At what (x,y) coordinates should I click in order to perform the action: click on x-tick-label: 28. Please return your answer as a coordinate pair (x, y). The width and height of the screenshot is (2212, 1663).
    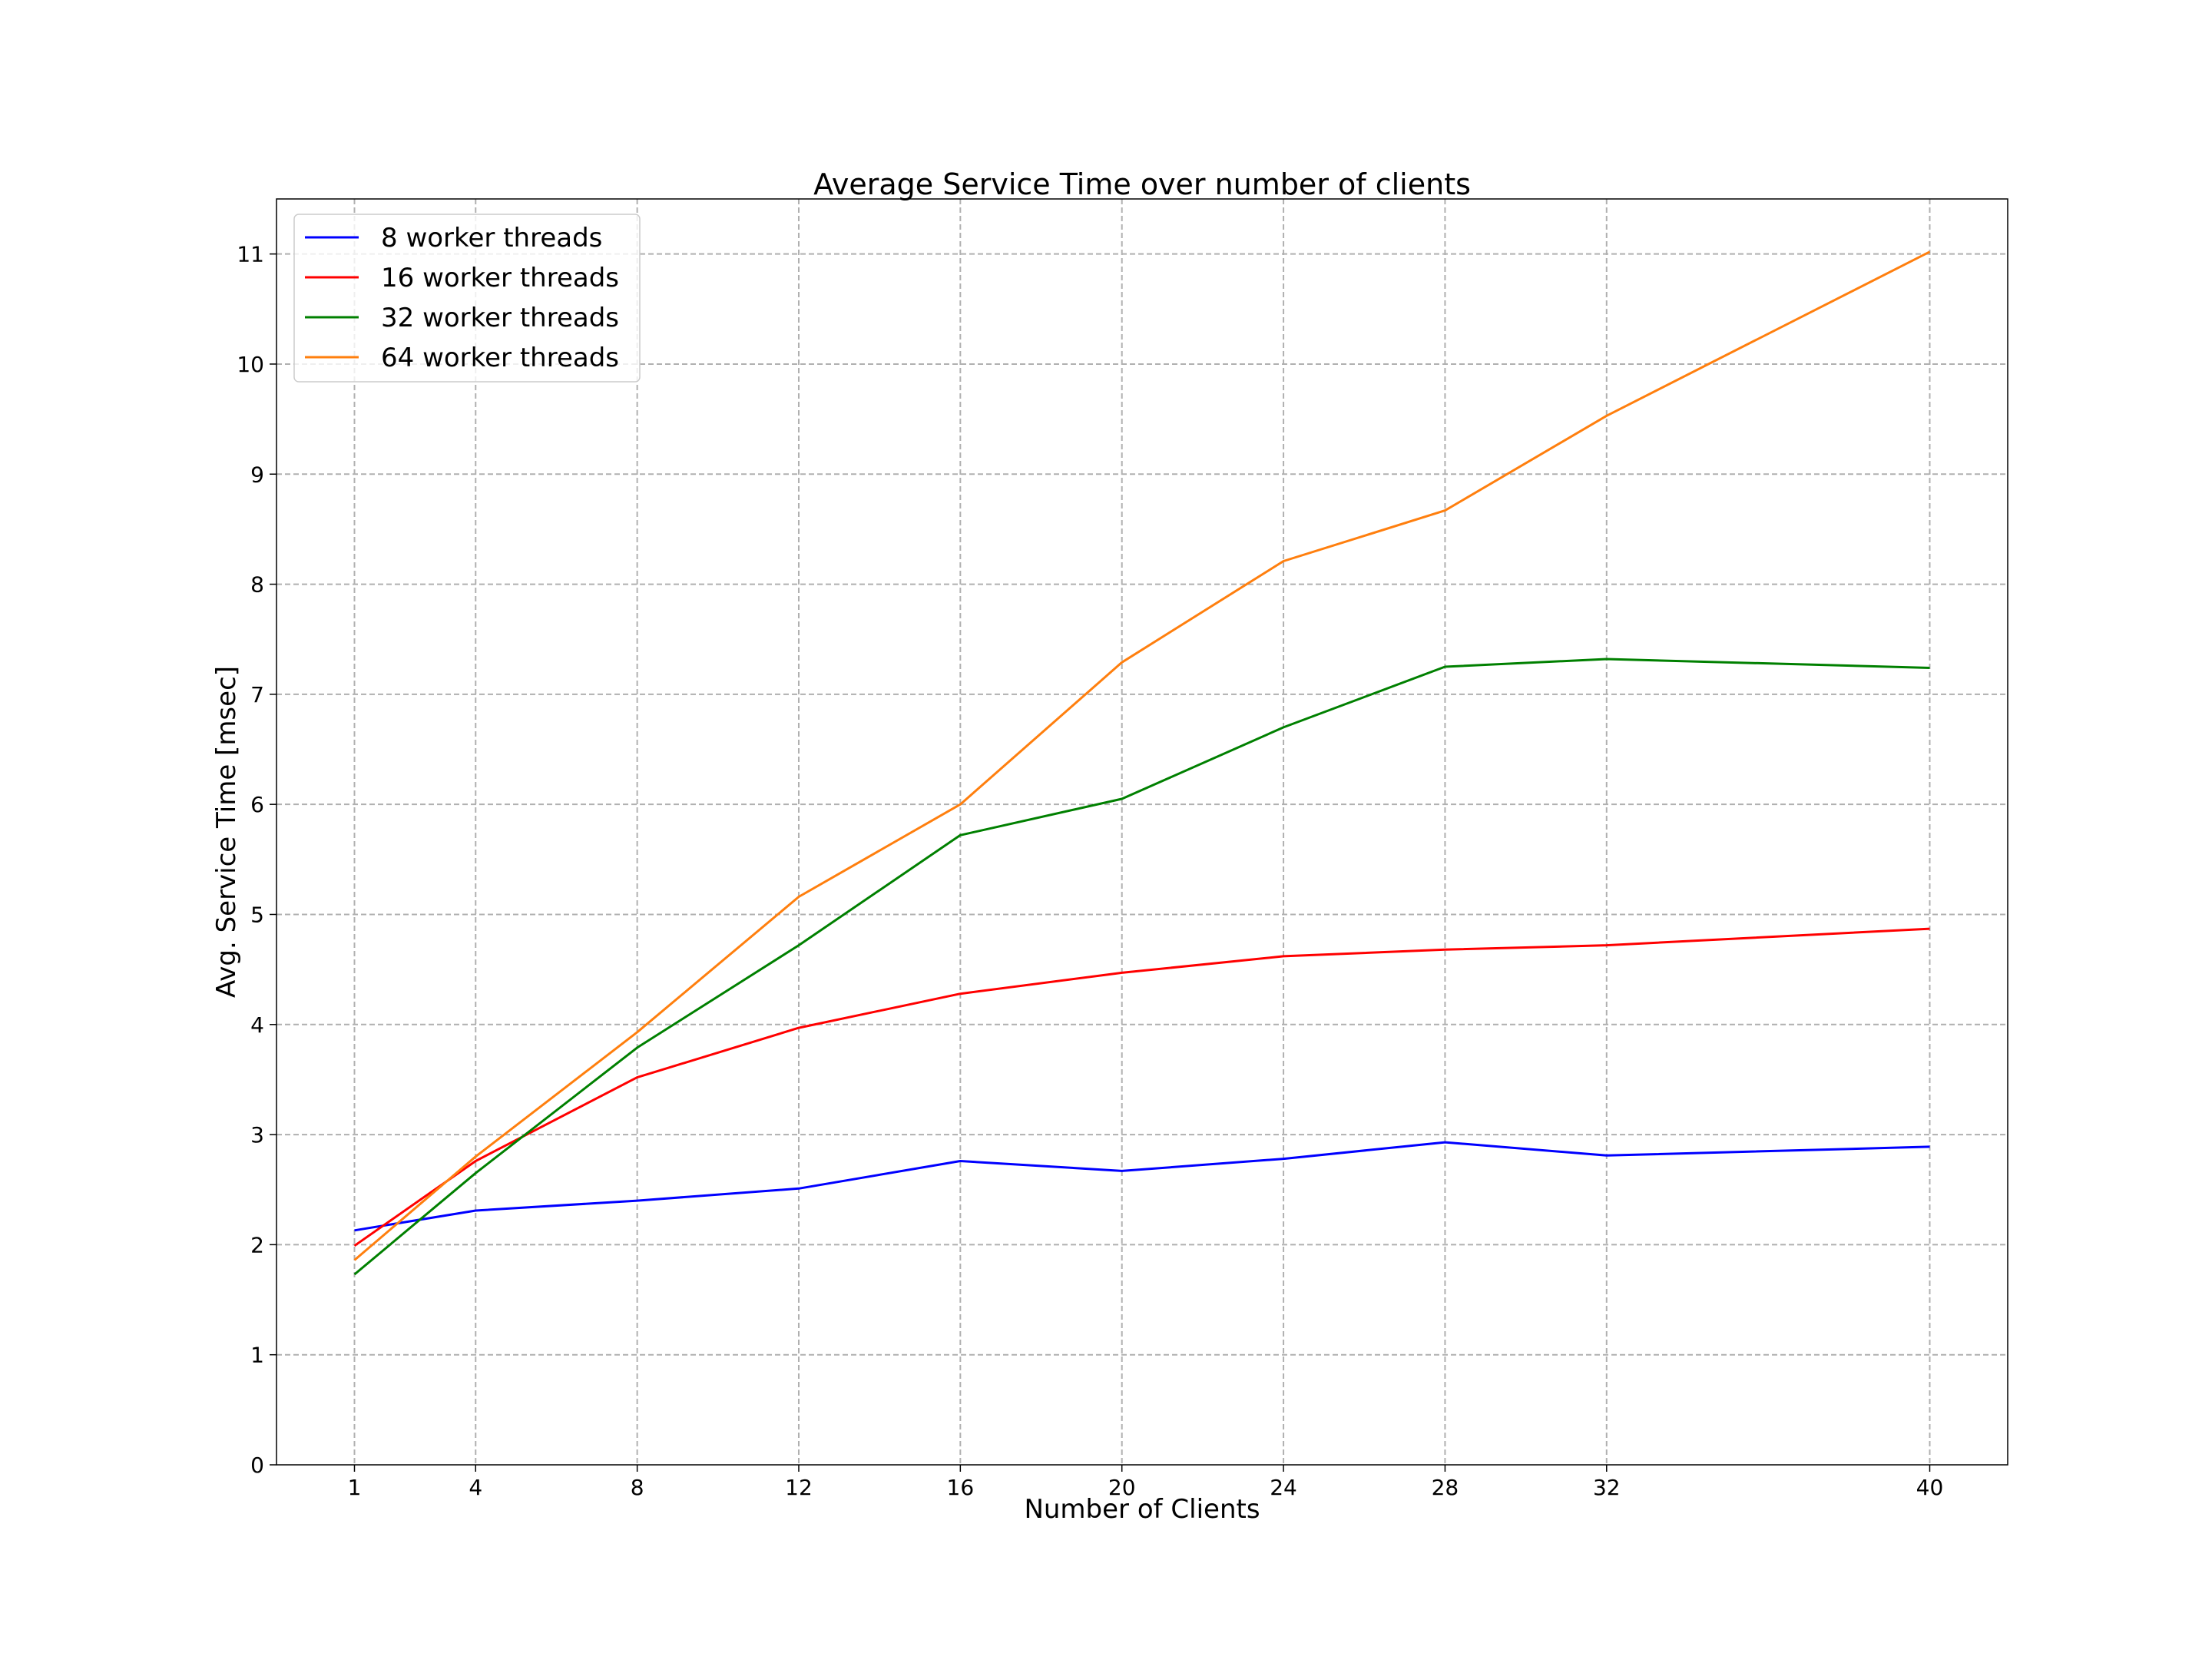
    Looking at the image, I should click on (1445, 1487).